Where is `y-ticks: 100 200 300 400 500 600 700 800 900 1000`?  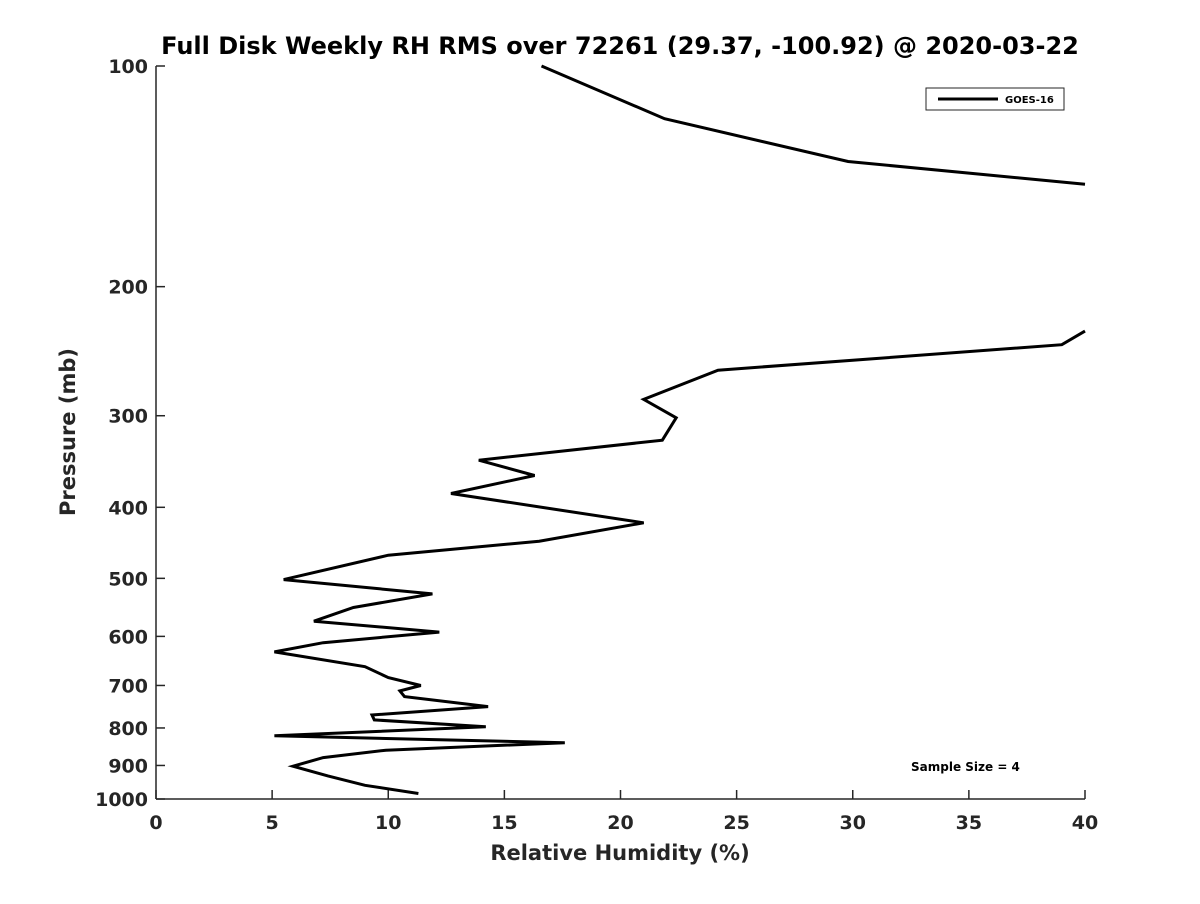 y-ticks: 100 200 300 400 500 600 700 800 900 1000 is located at coordinates (130, 433).